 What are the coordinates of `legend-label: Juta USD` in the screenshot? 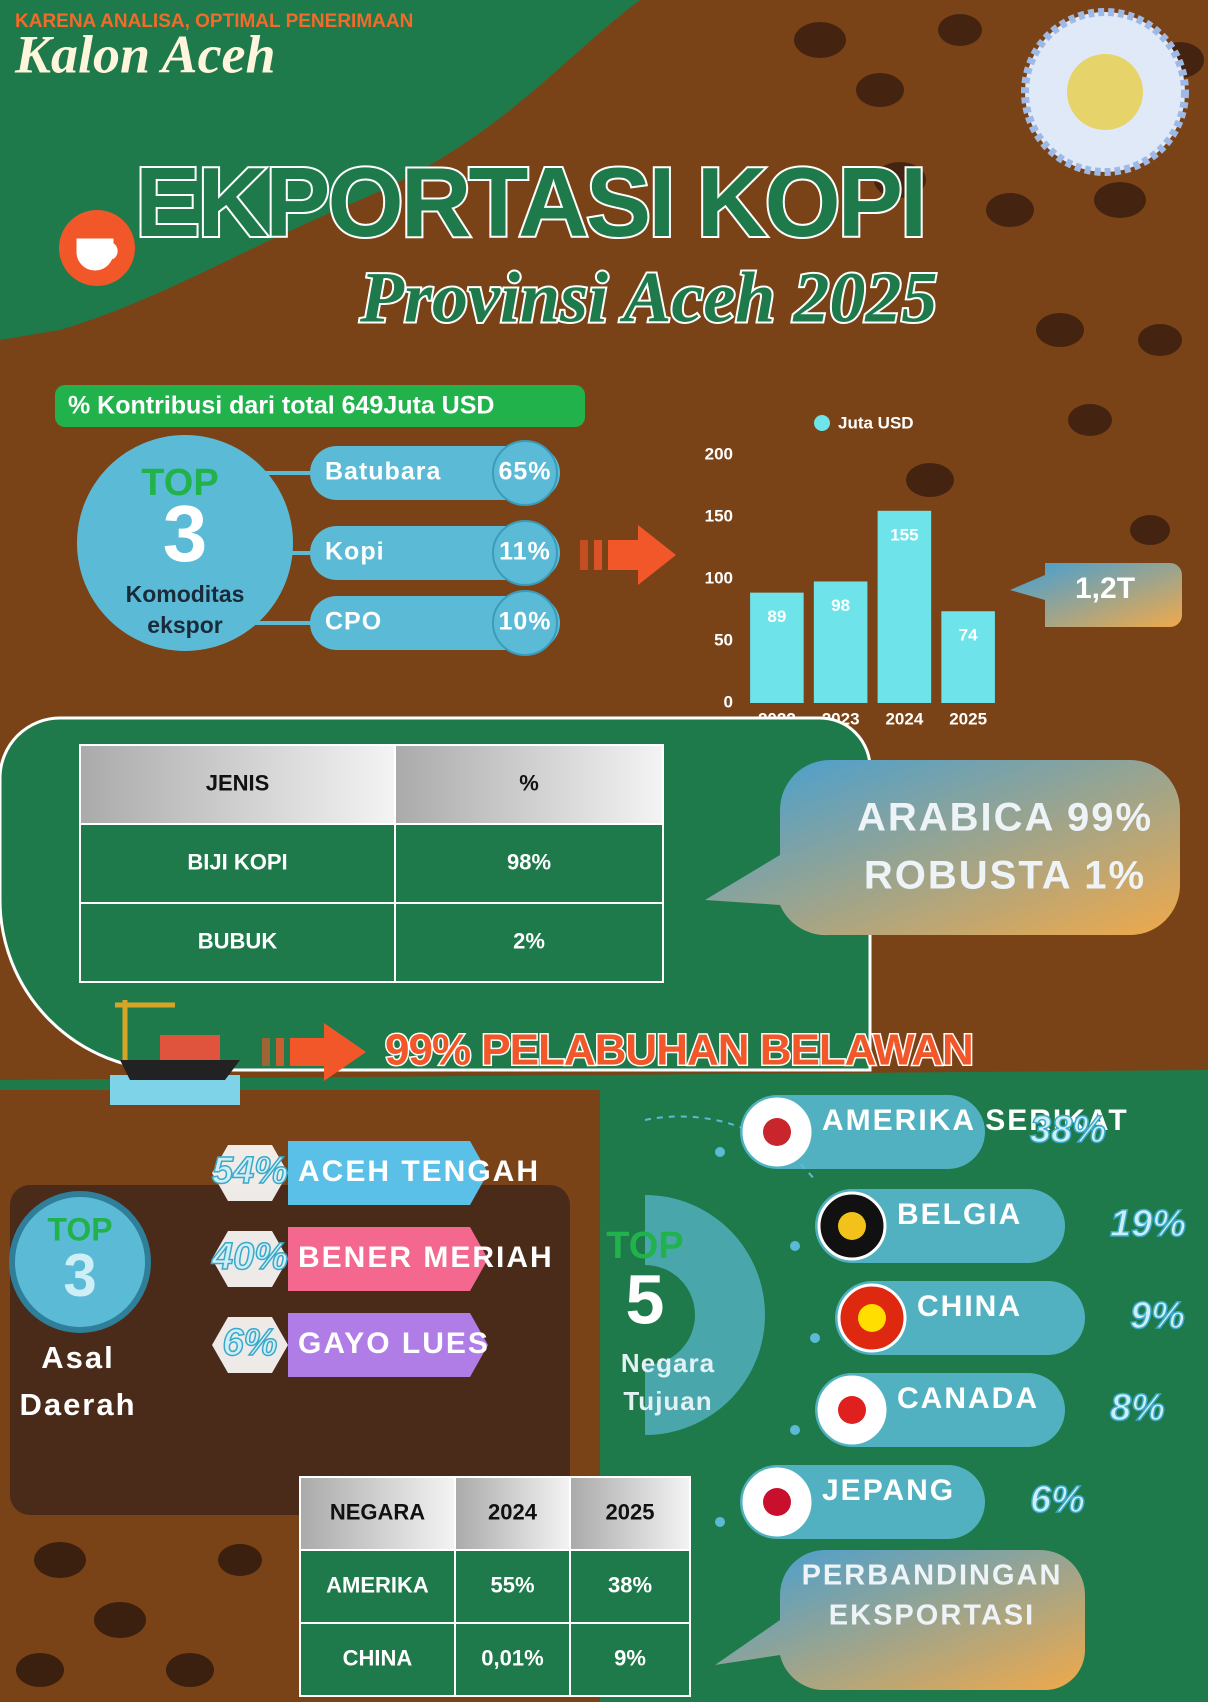 It's located at (876, 422).